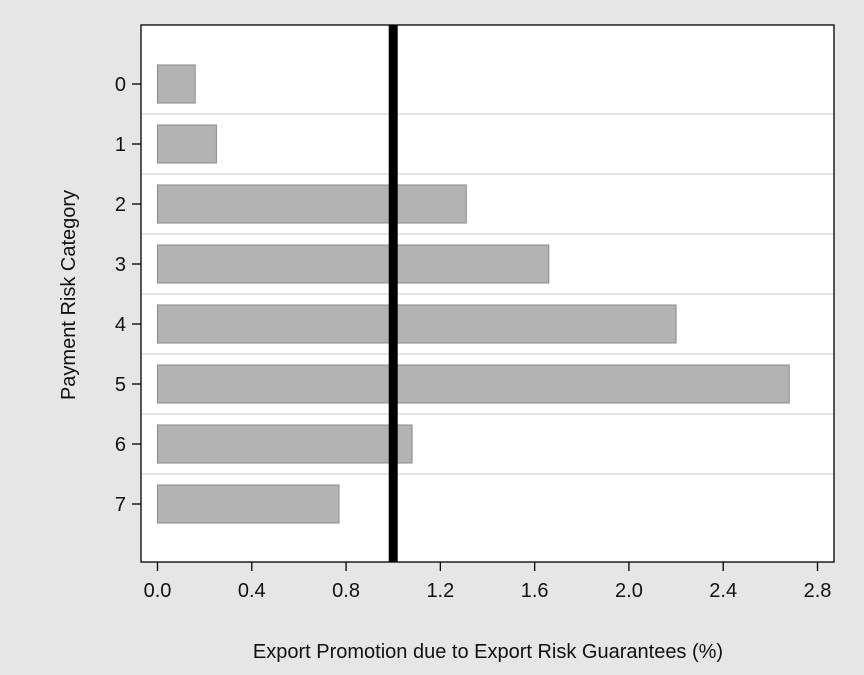 This screenshot has height=675, width=864. Describe the element at coordinates (120, 325) in the screenshot. I see `y-tick-label: 4` at that location.